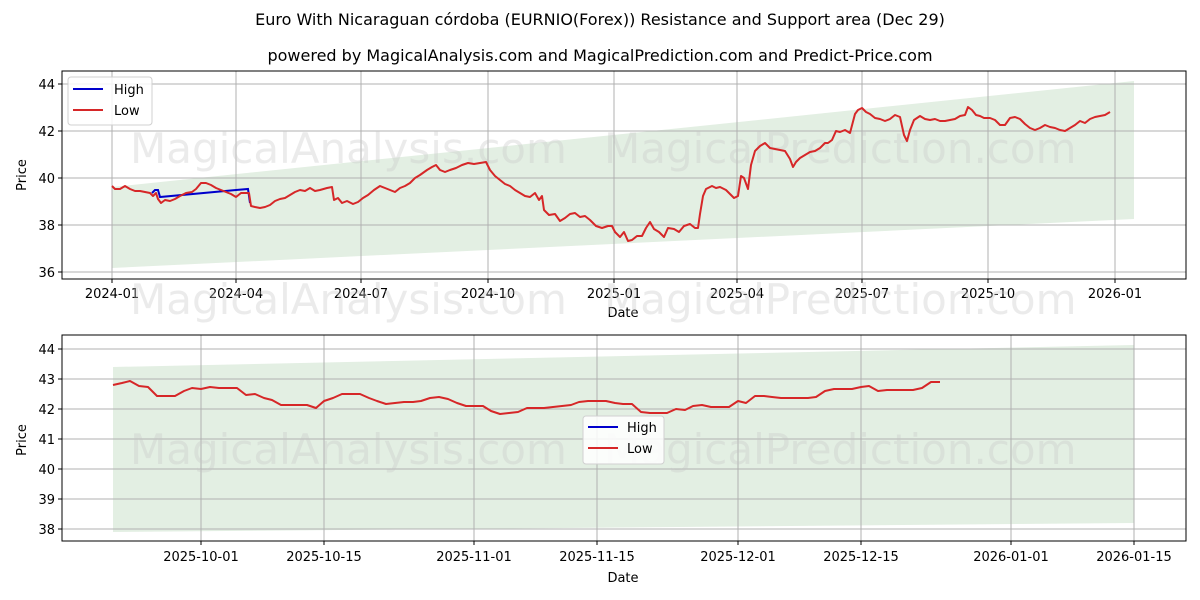 The width and height of the screenshot is (1200, 600). Describe the element at coordinates (201, 557) in the screenshot. I see `x-tick-label: 2025-10-01` at that location.